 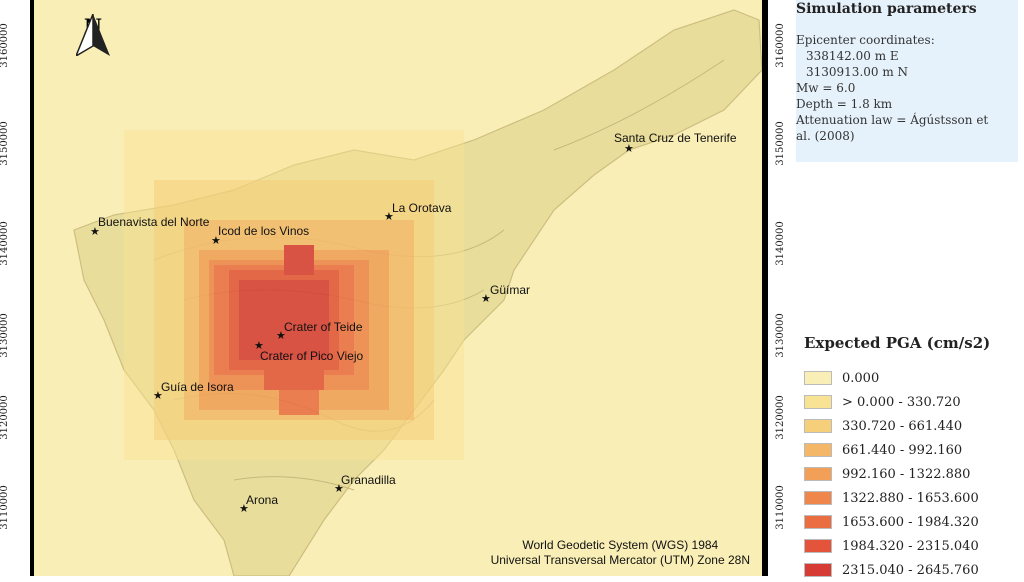 What do you see at coordinates (886, 9) in the screenshot?
I see `sim-title: Simulation parameters` at bounding box center [886, 9].